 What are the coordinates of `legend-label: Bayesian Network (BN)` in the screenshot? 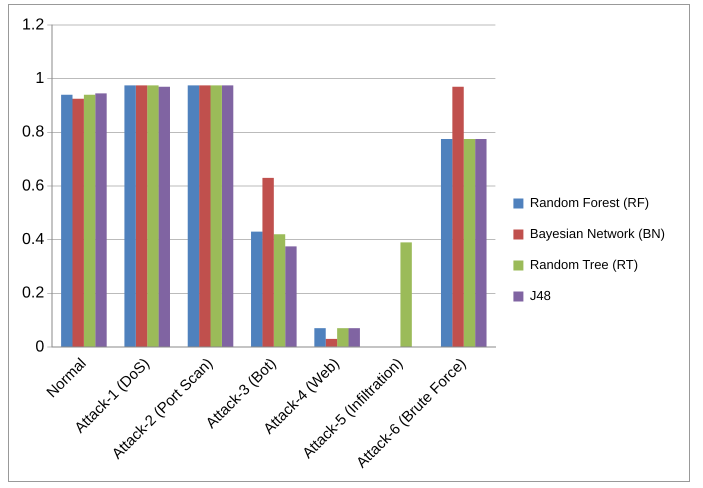 It's located at (598, 234).